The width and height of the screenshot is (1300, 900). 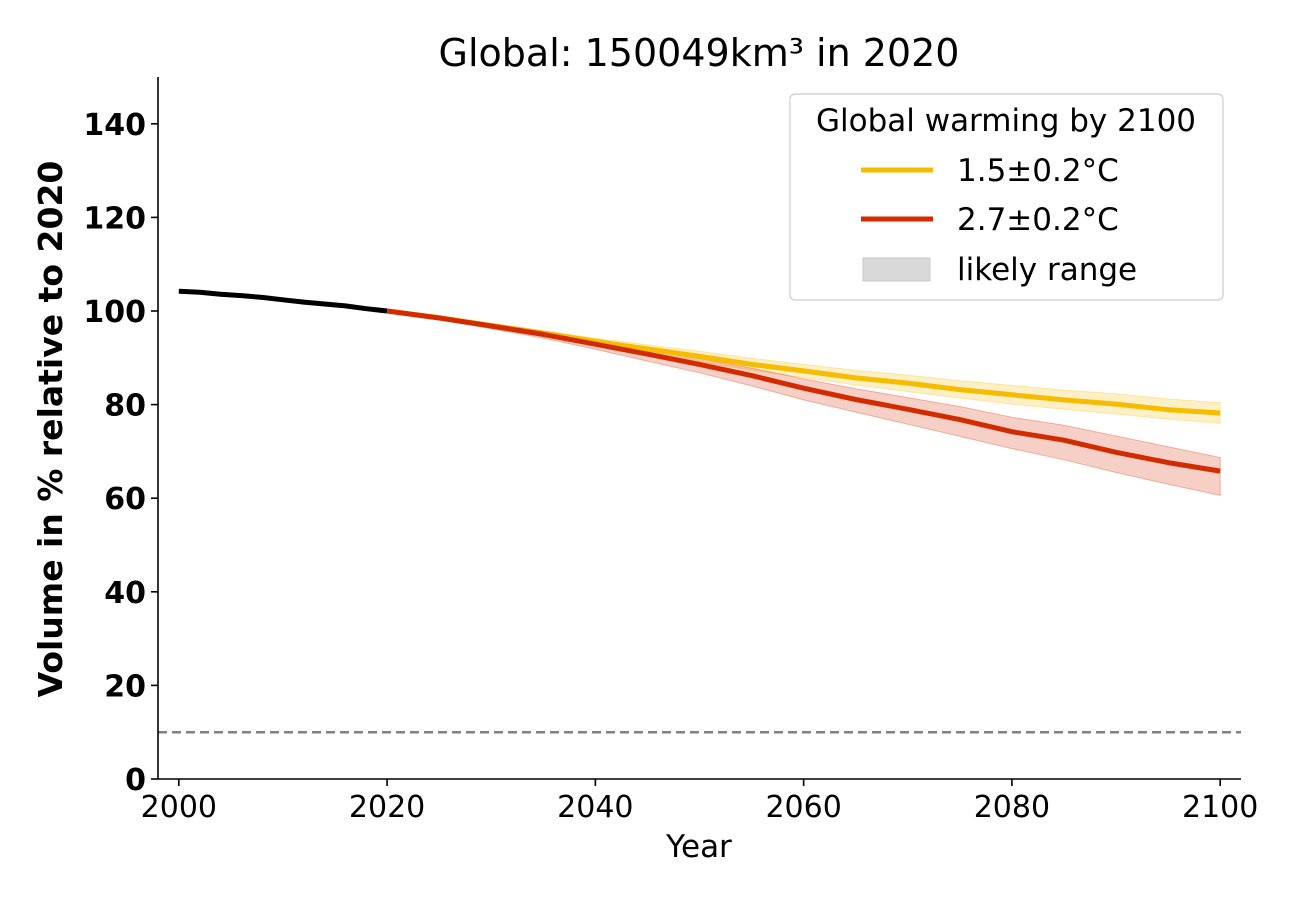 What do you see at coordinates (135, 780) in the screenshot?
I see `y-tick-label: 0` at bounding box center [135, 780].